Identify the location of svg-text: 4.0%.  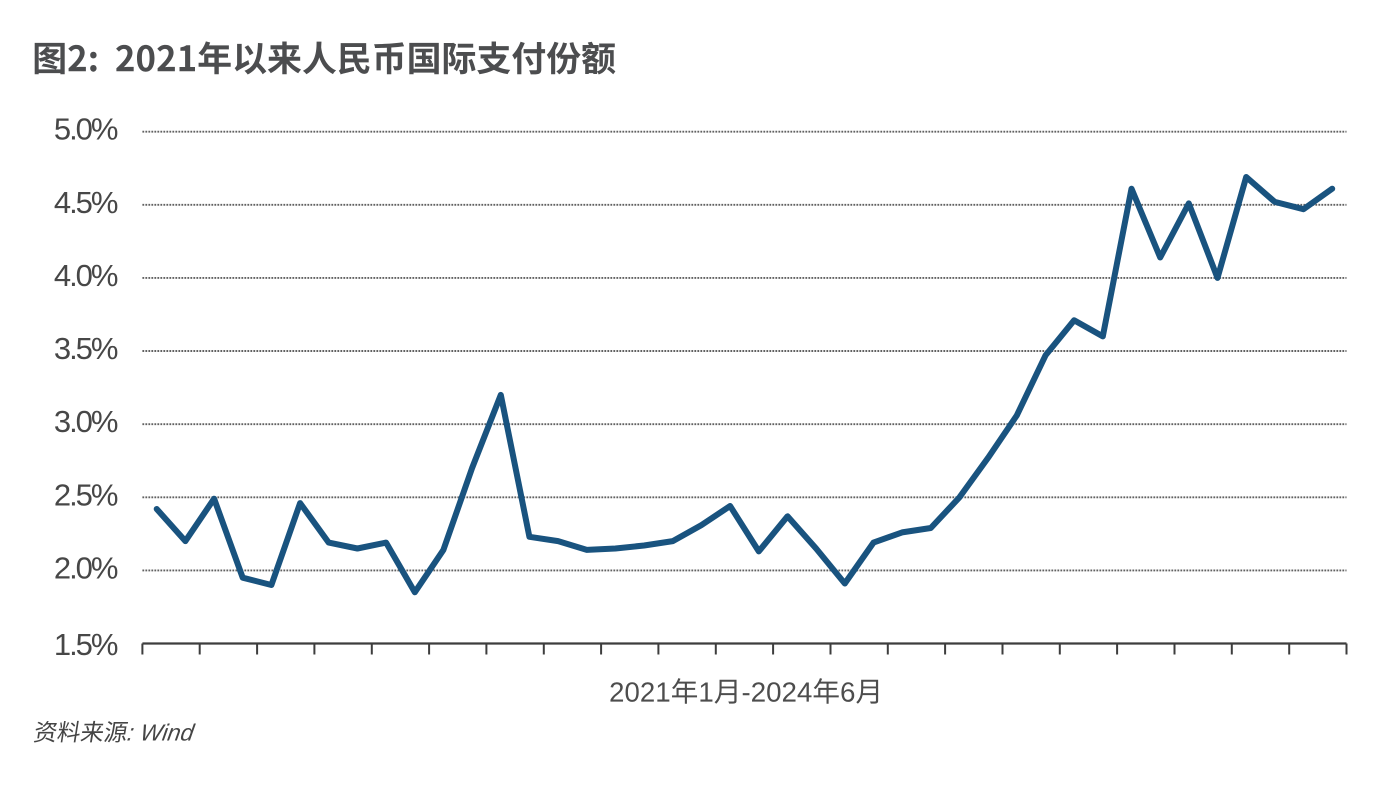
(86, 275).